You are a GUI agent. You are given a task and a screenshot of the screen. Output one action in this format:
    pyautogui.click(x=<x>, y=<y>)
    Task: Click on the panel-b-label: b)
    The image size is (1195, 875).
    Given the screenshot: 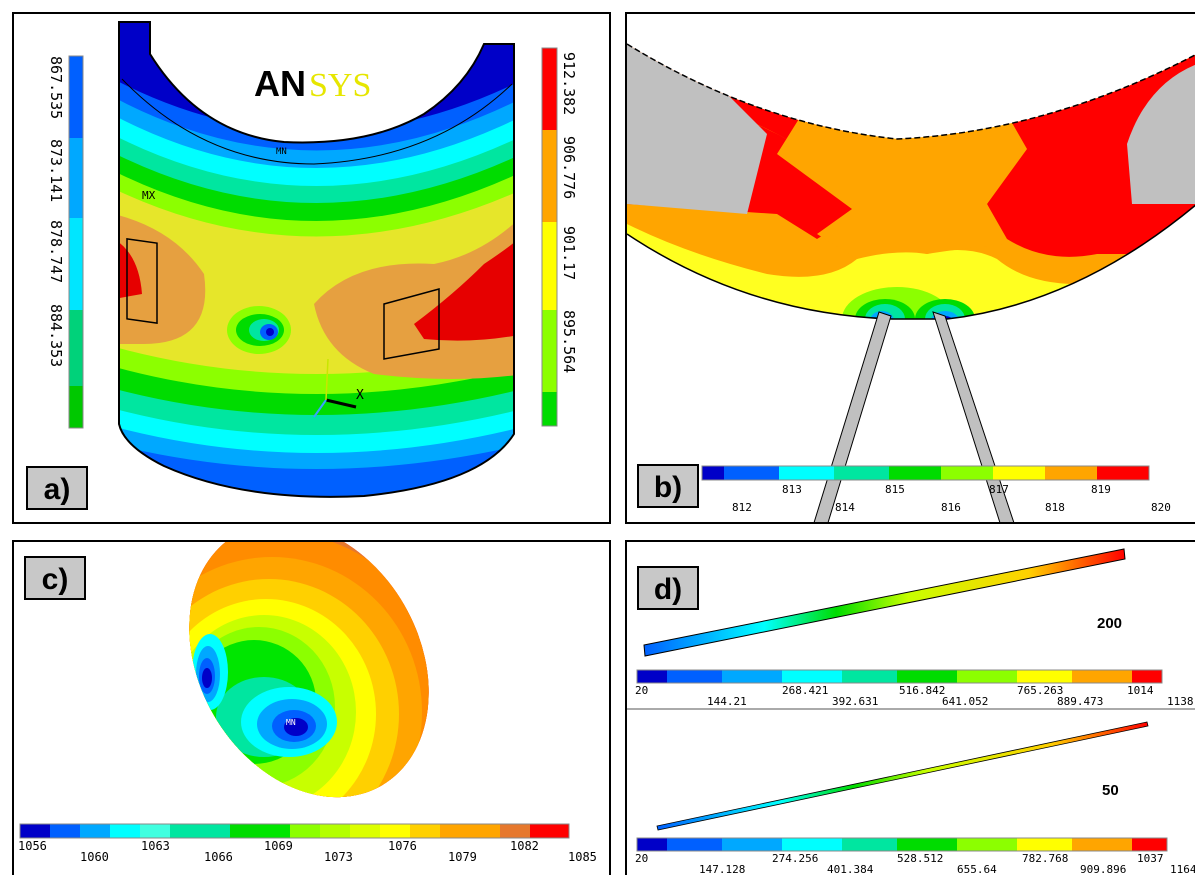 What is the action you would take?
    pyautogui.click(x=668, y=486)
    